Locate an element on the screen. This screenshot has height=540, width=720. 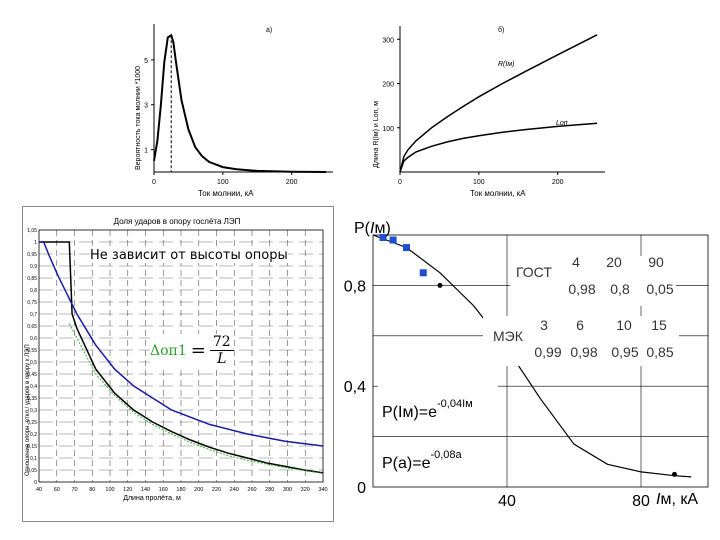
mek-label: МЭК is located at coordinates (508, 336).